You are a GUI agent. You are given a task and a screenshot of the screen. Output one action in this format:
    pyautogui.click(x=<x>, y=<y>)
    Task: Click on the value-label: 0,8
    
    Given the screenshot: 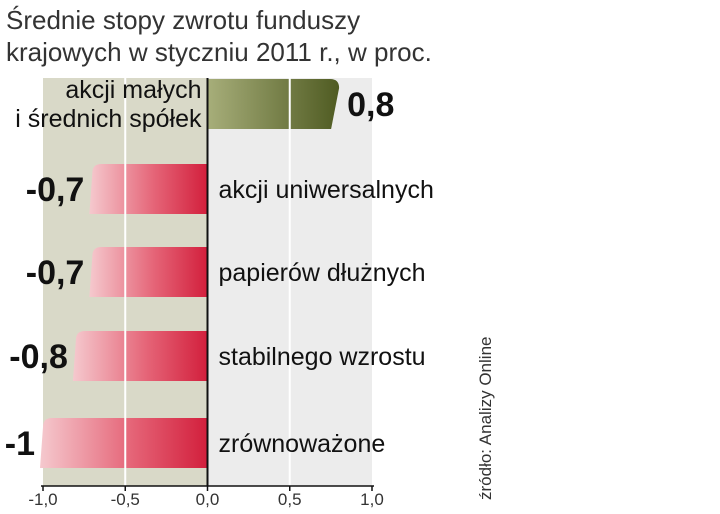 What is the action you would take?
    pyautogui.click(x=370, y=105)
    